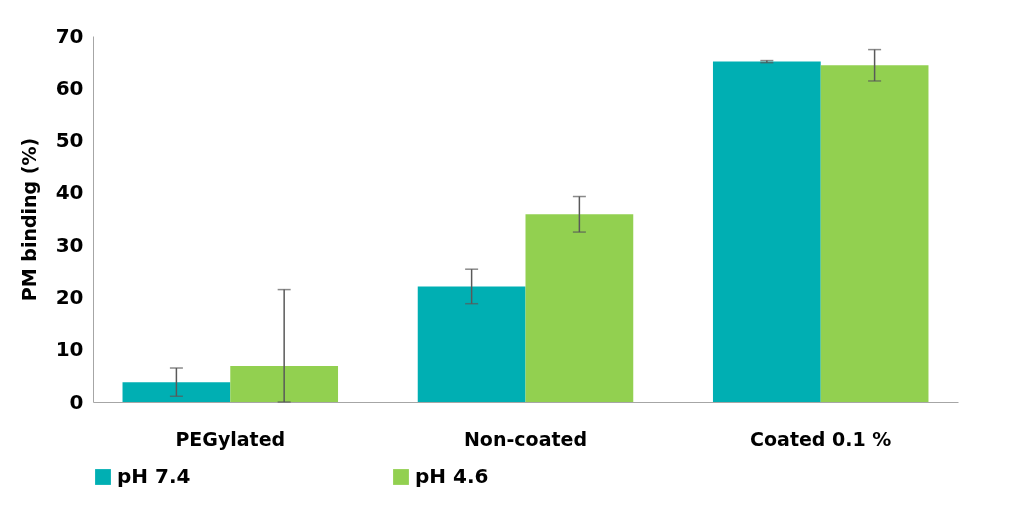 Image resolution: width=1032 pixels, height=526 pixels. I want to click on x-tick-label: PEGylated, so click(230, 438).